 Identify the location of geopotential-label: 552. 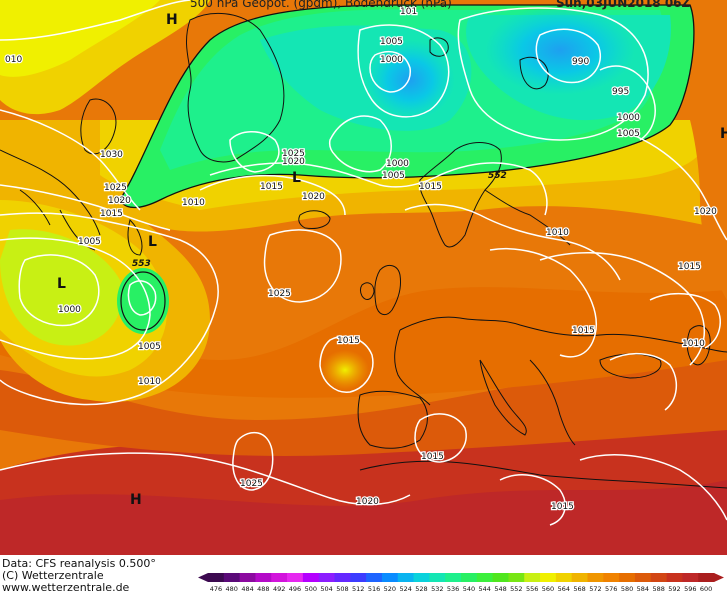
(497, 176).